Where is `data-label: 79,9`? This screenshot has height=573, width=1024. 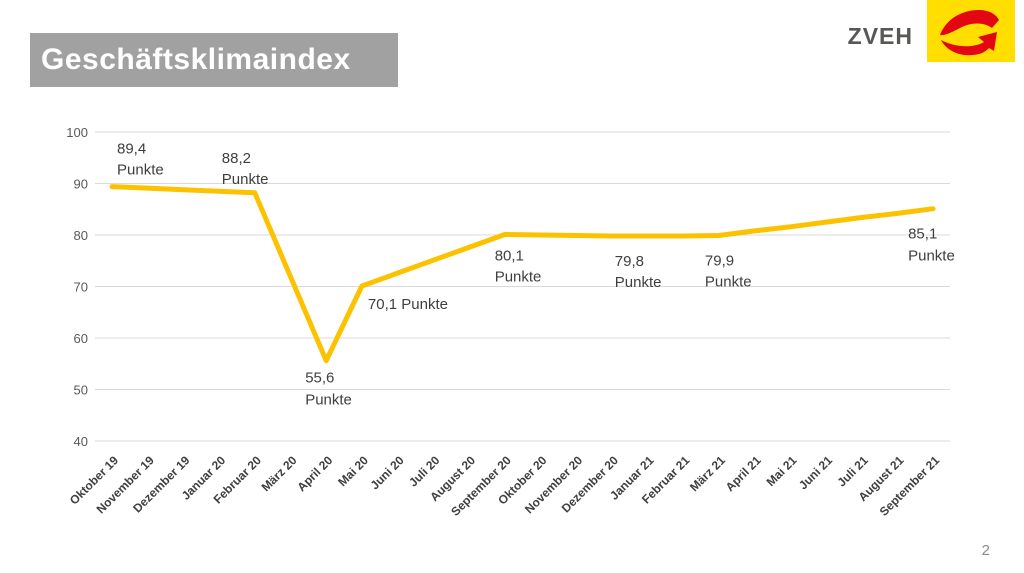 data-label: 79,9 is located at coordinates (719, 261).